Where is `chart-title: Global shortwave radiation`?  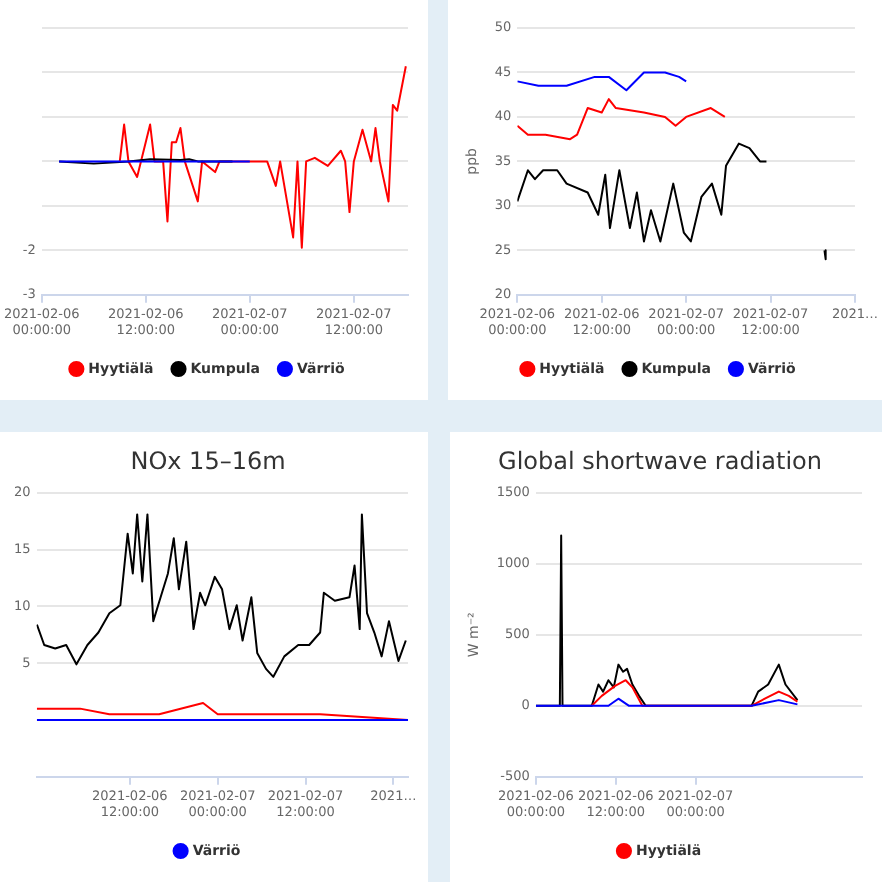 chart-title: Global shortwave radiation is located at coordinates (660, 460).